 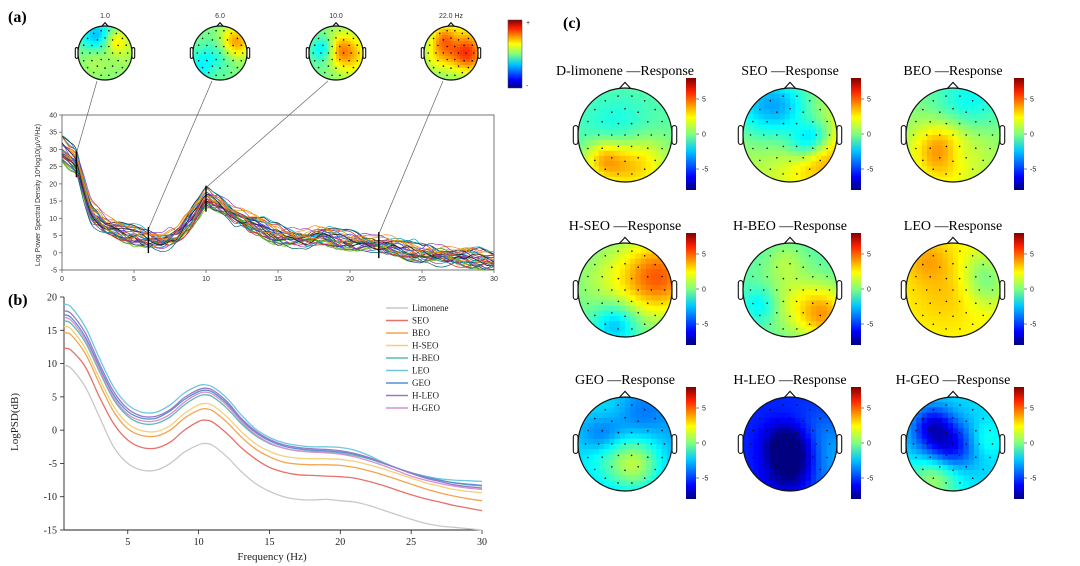 I want to click on panel-b-ytick-label: -15, so click(x=50, y=531).